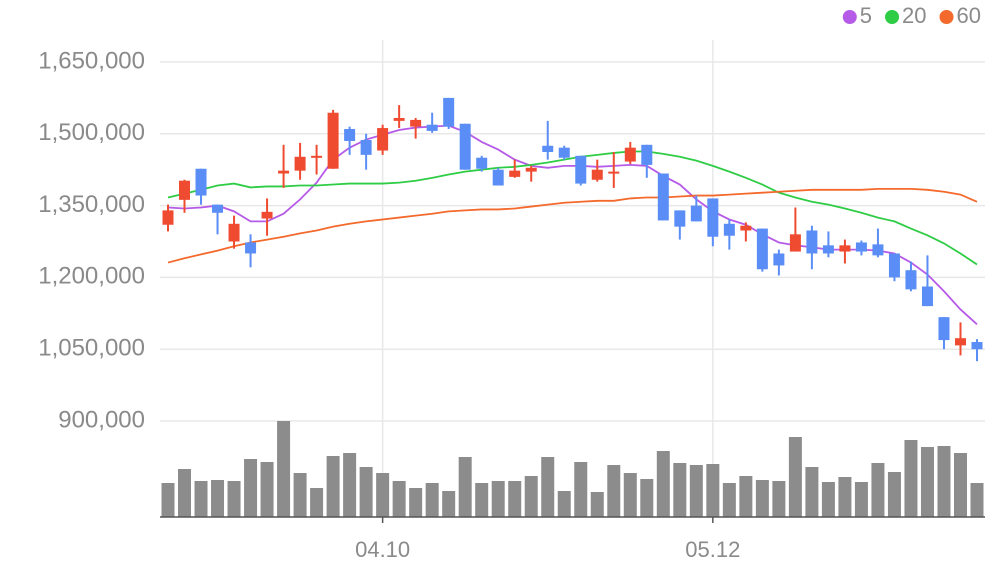 The width and height of the screenshot is (996, 567). Describe the element at coordinates (866, 15) in the screenshot. I see `legend-label: 5` at that location.